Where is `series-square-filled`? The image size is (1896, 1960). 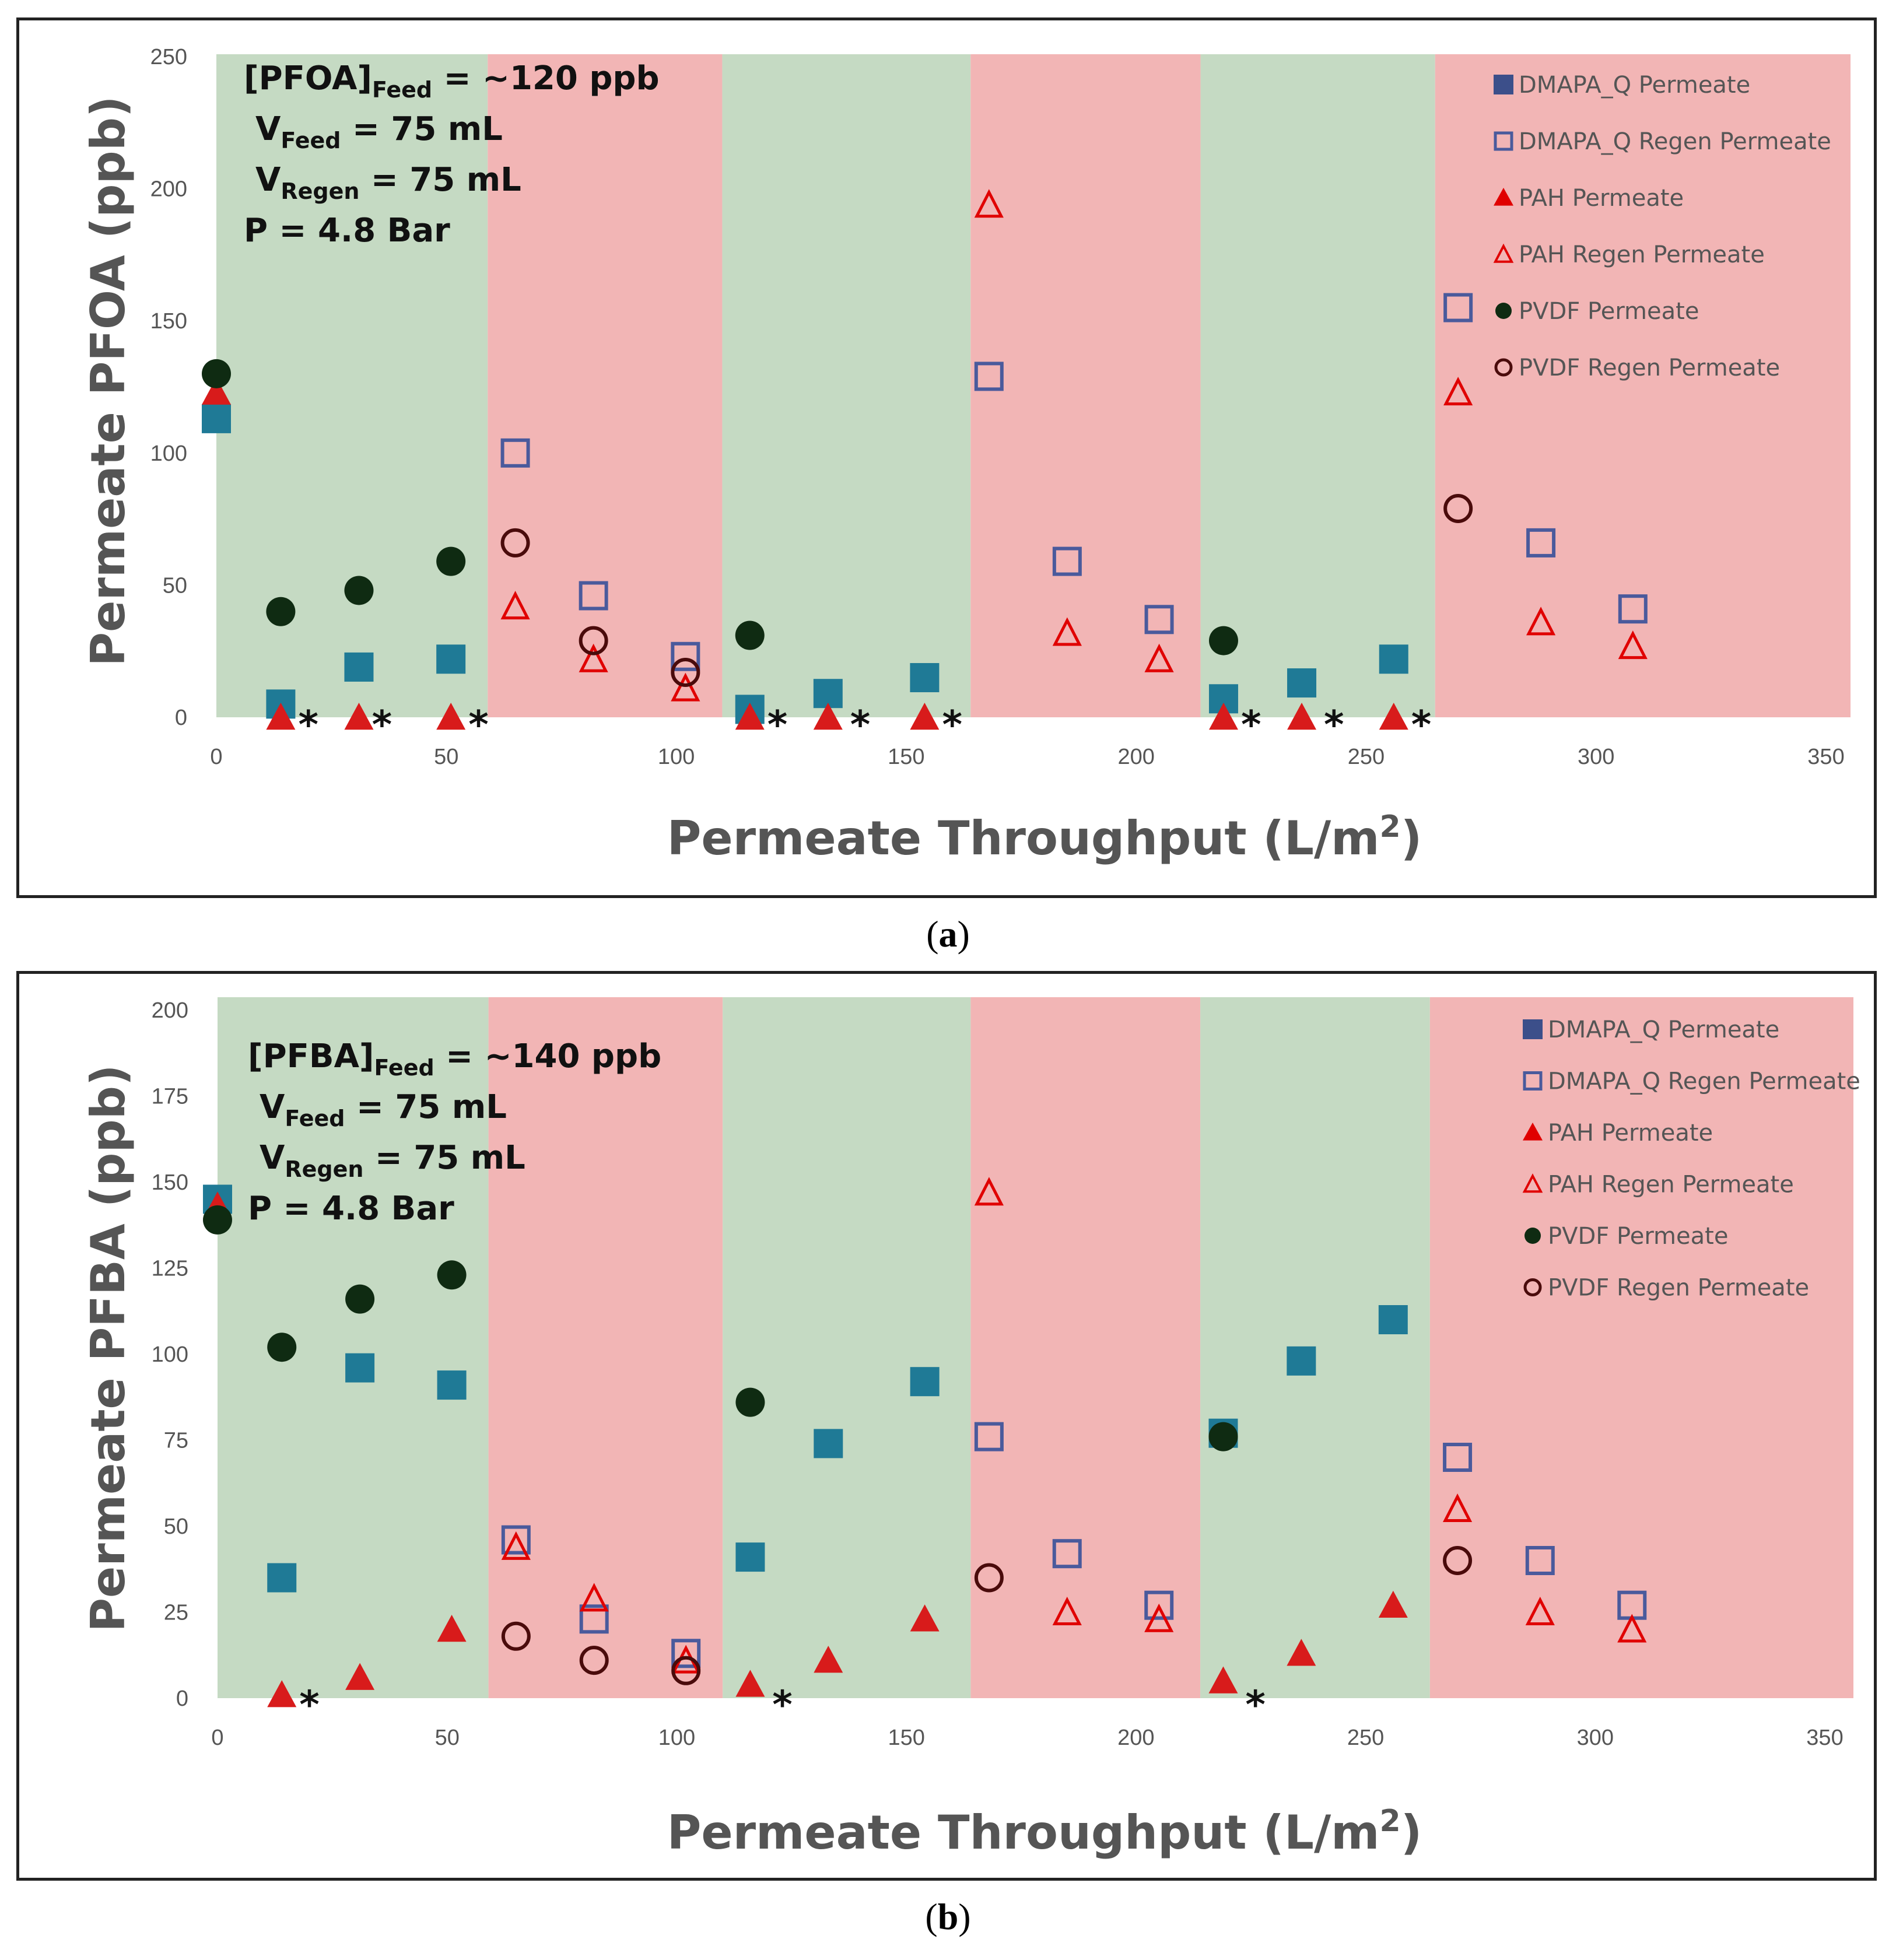
series-square-filled is located at coordinates (805, 564).